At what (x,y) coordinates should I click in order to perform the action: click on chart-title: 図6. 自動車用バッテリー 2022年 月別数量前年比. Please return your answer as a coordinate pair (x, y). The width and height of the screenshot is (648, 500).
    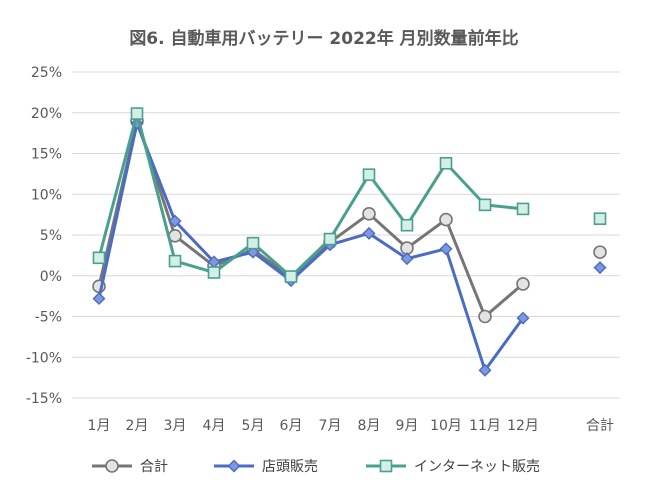
    Looking at the image, I should click on (323, 38).